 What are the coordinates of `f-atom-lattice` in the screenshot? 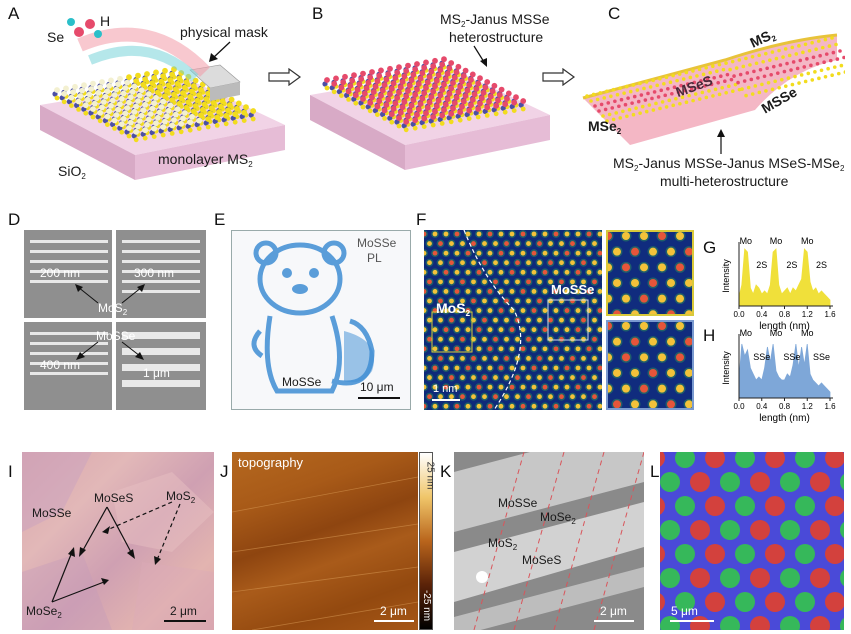 It's located at (513, 320).